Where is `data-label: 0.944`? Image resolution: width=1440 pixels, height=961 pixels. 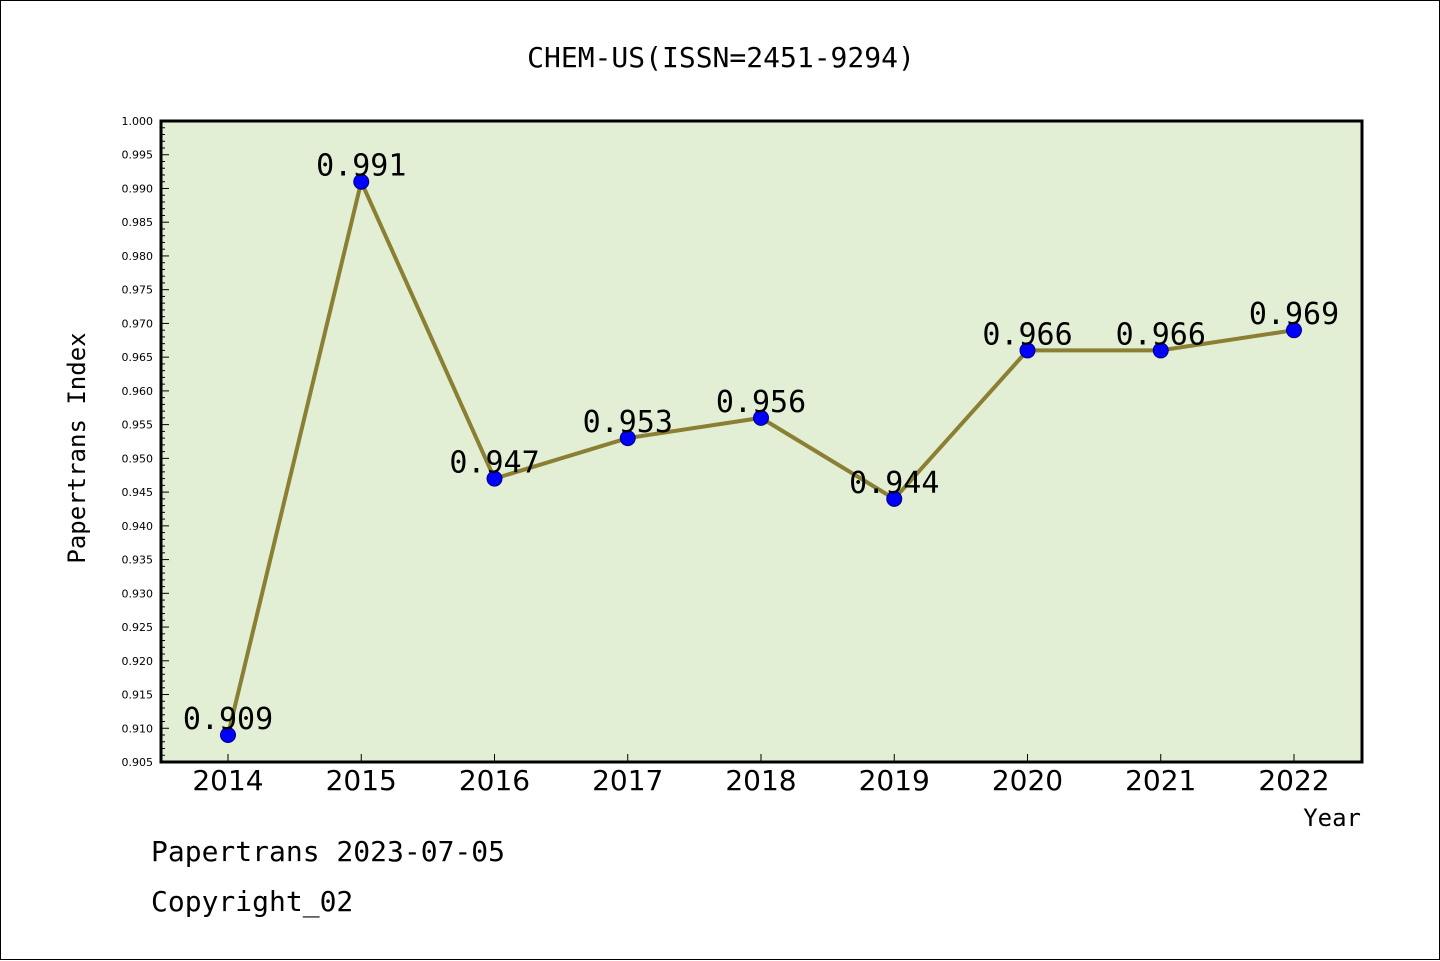
data-label: 0.944 is located at coordinates (894, 483).